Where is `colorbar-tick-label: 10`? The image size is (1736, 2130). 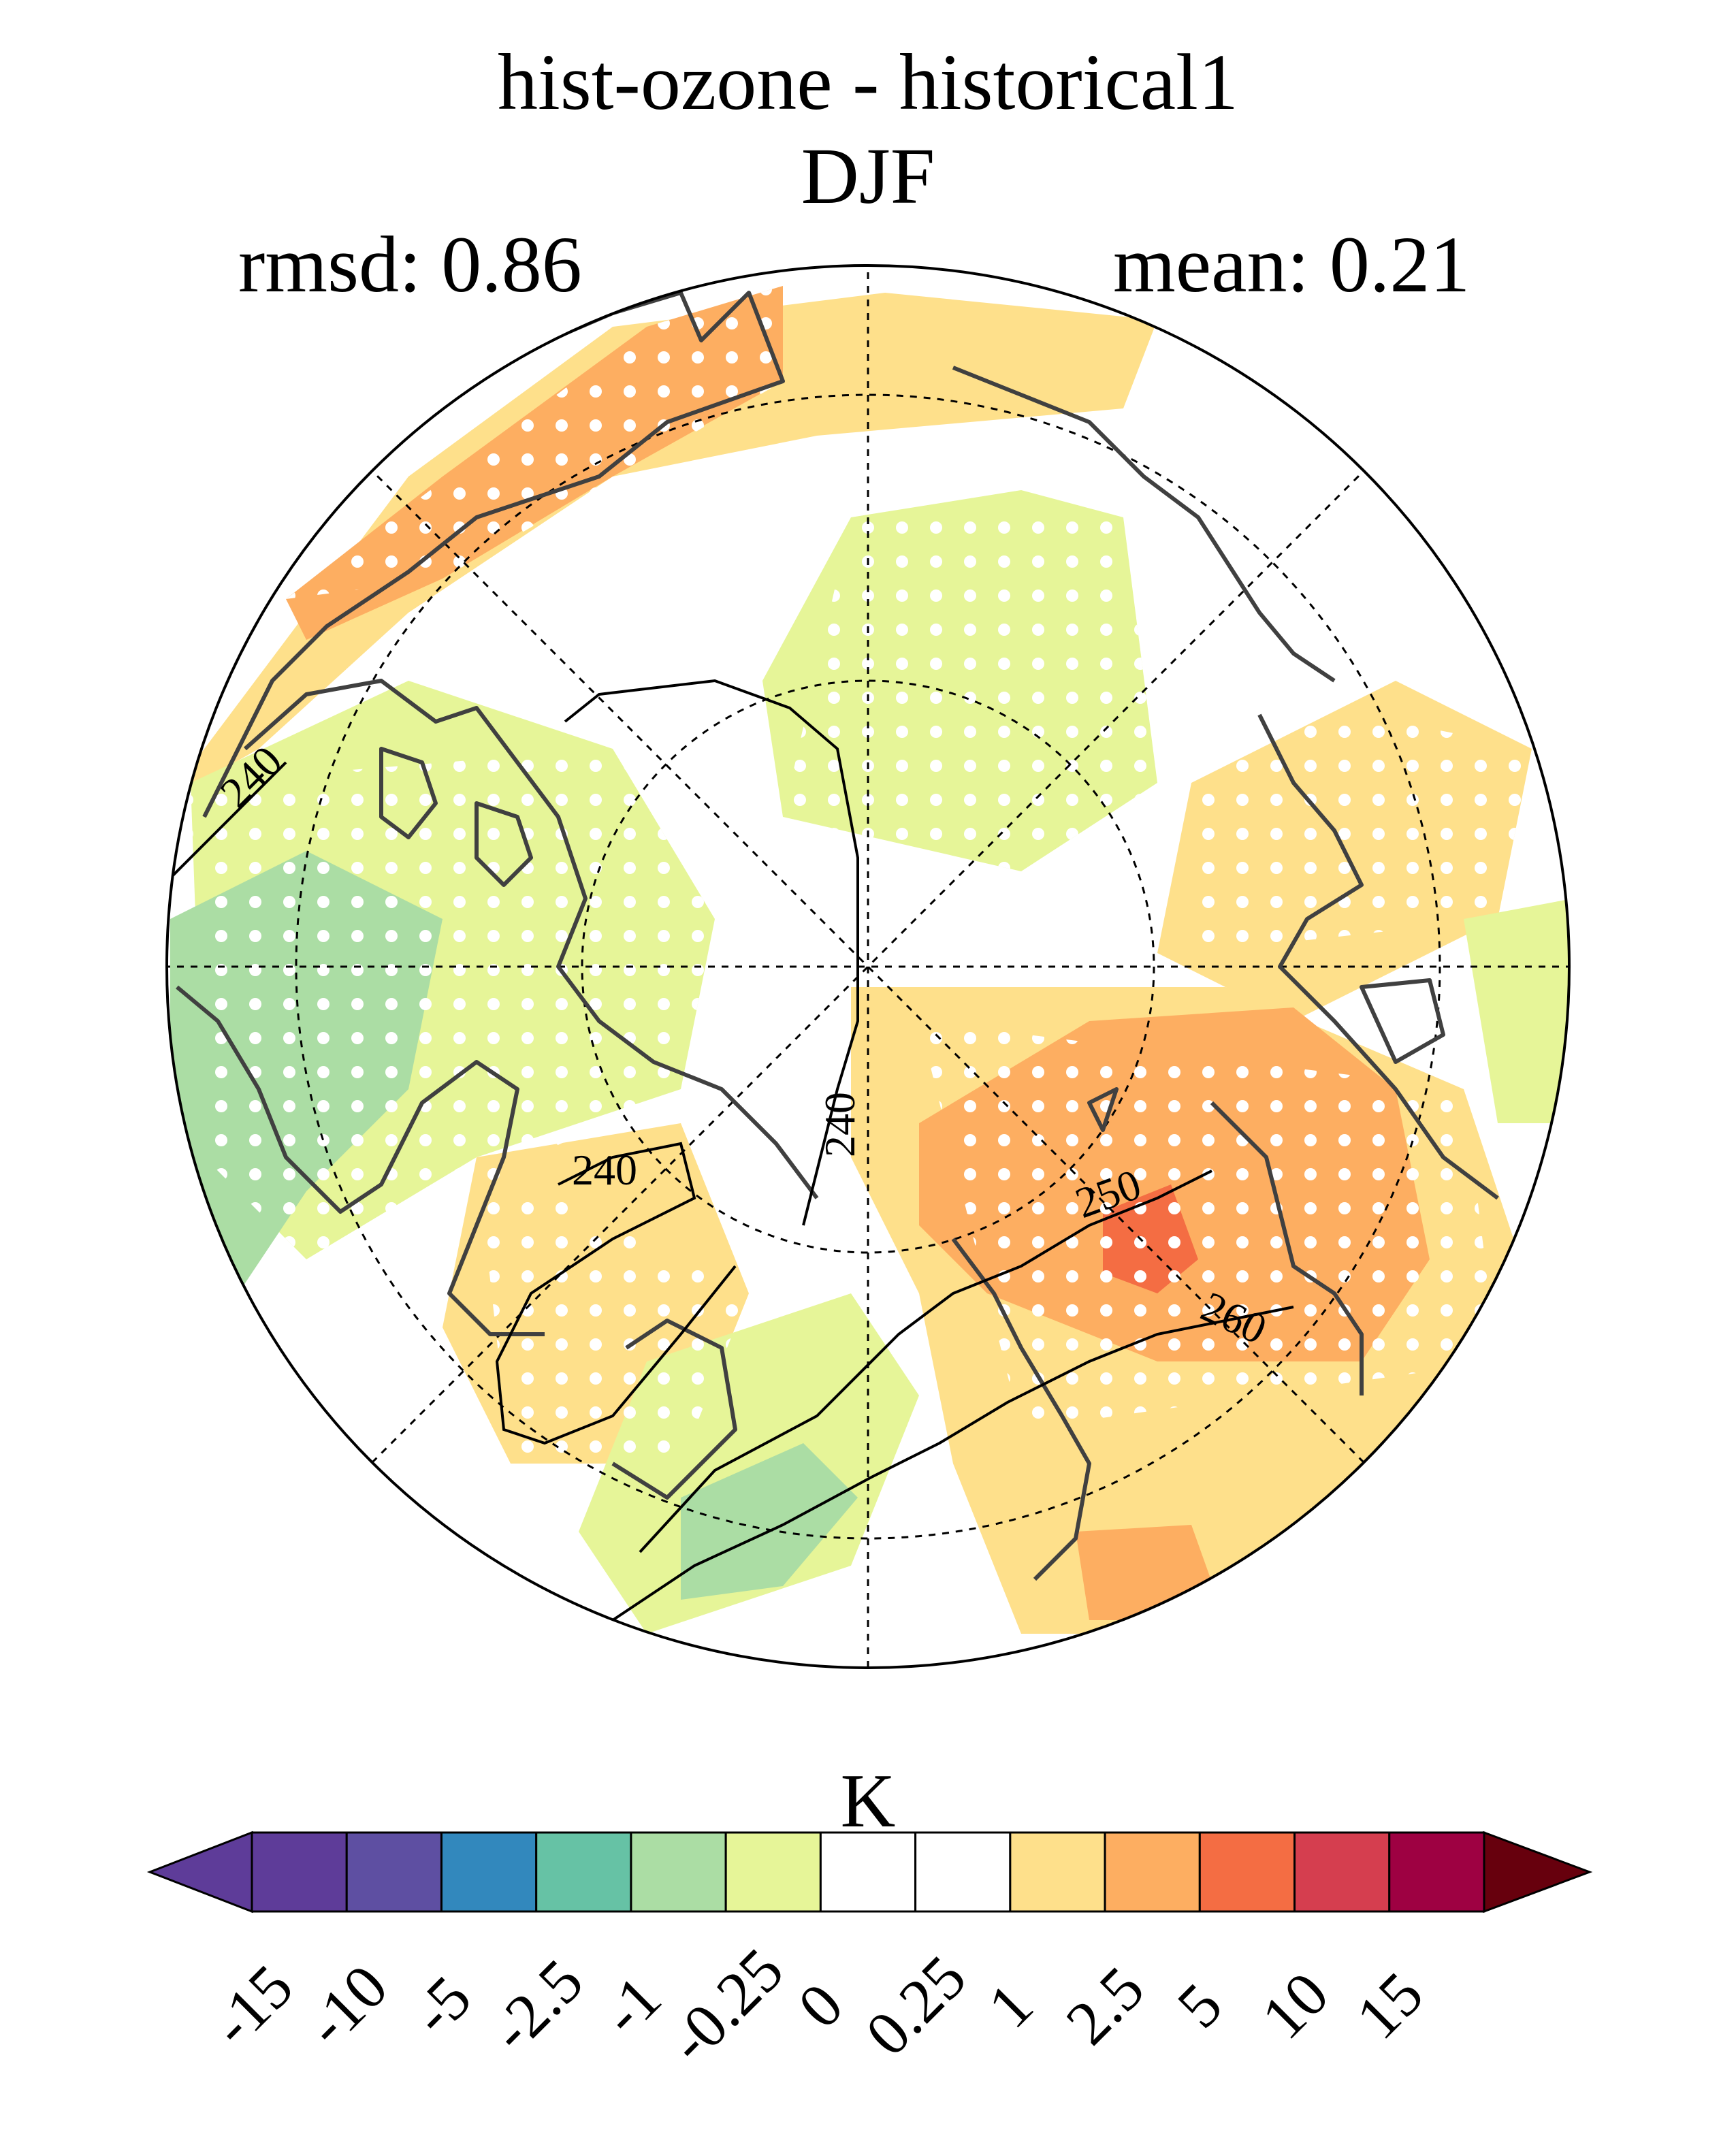 colorbar-tick-label: 10 is located at coordinates (1294, 2005).